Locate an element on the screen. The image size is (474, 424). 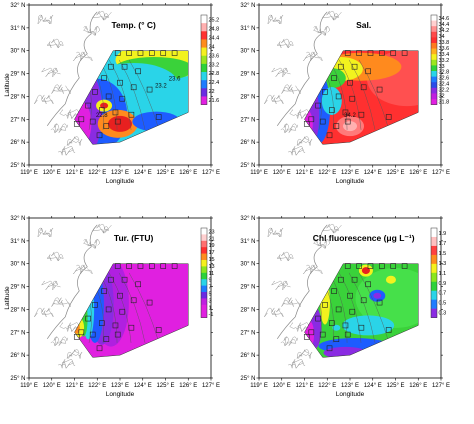
colorbar-label: 32.2 is located at coordinates (444, 91).